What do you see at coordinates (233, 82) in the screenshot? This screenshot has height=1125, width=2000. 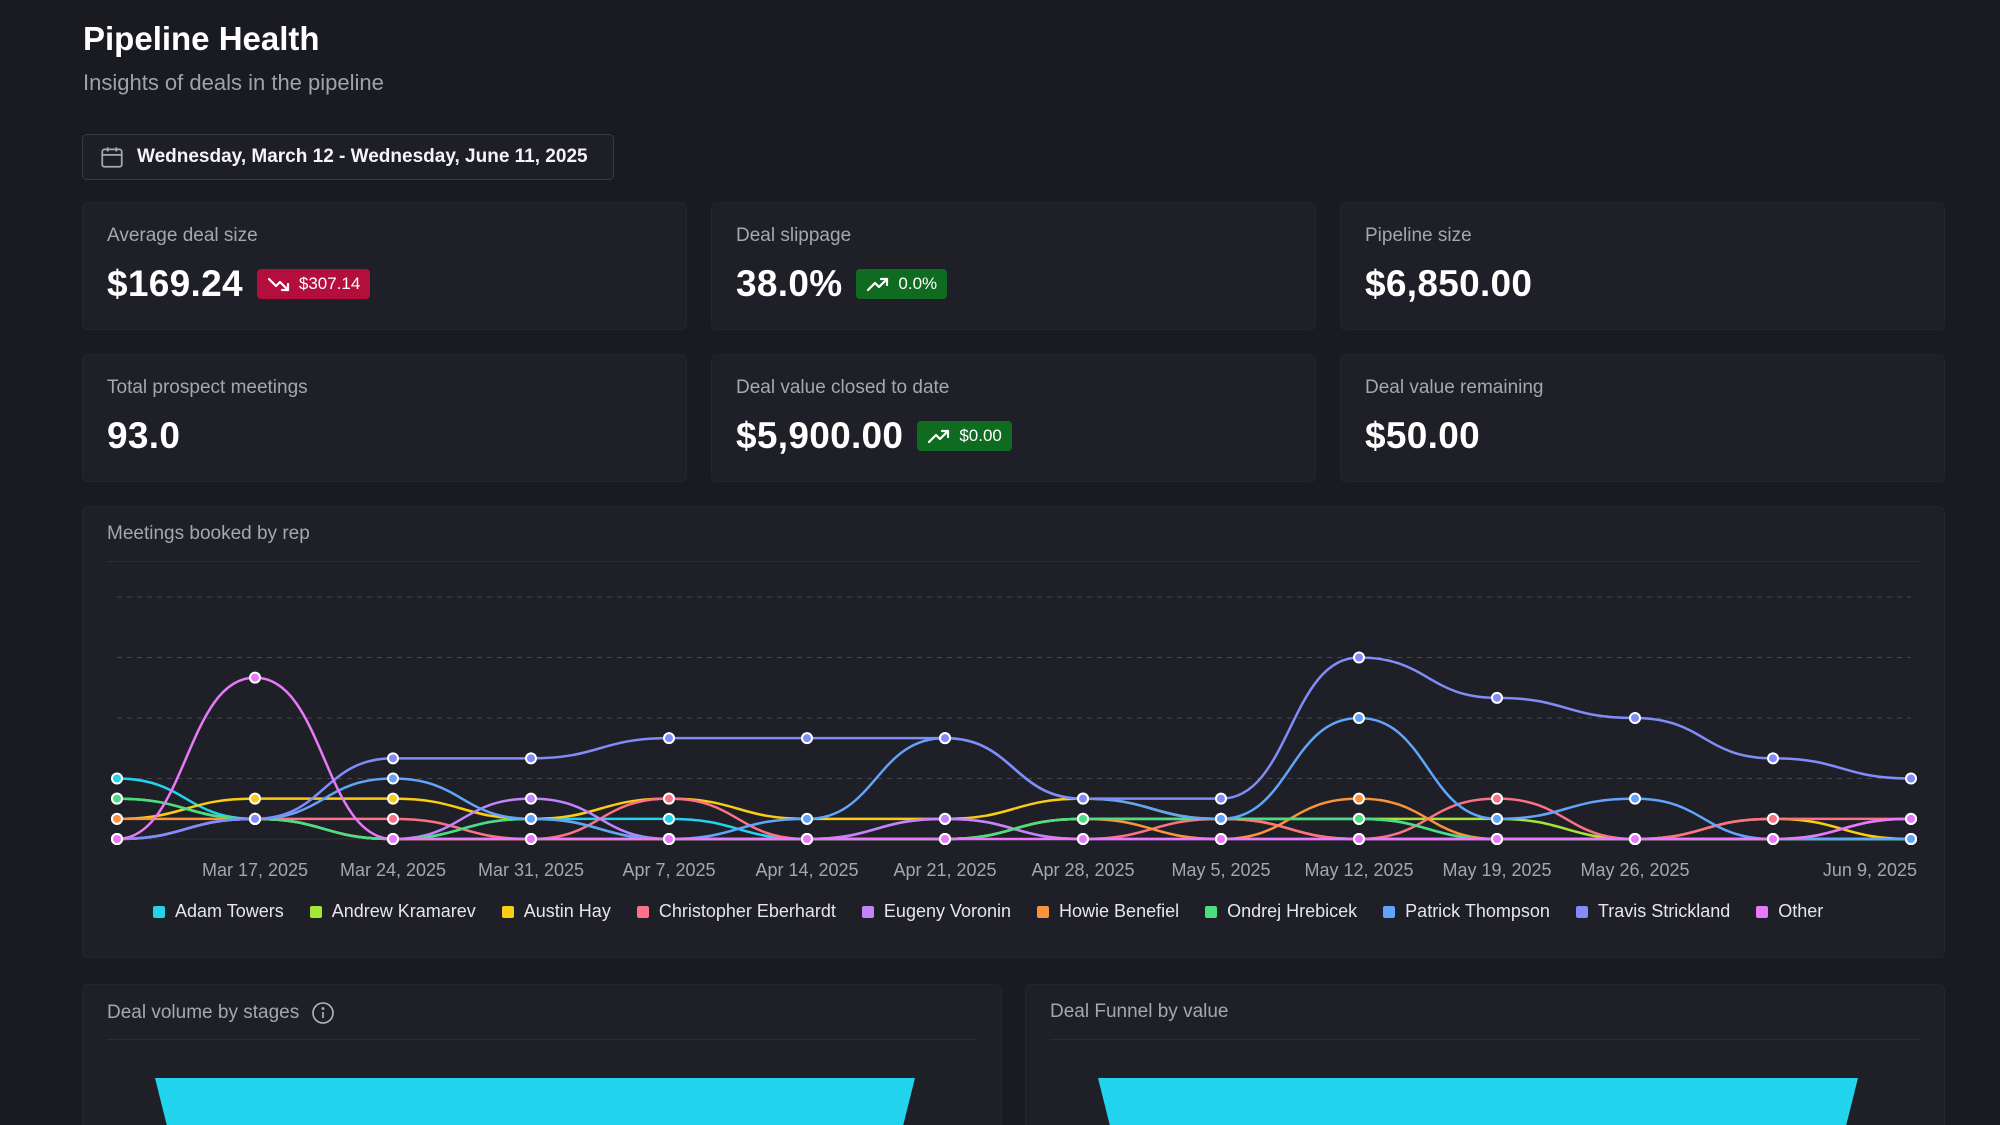 I see `page-subtitle: Insights of deals in the pipeline` at bounding box center [233, 82].